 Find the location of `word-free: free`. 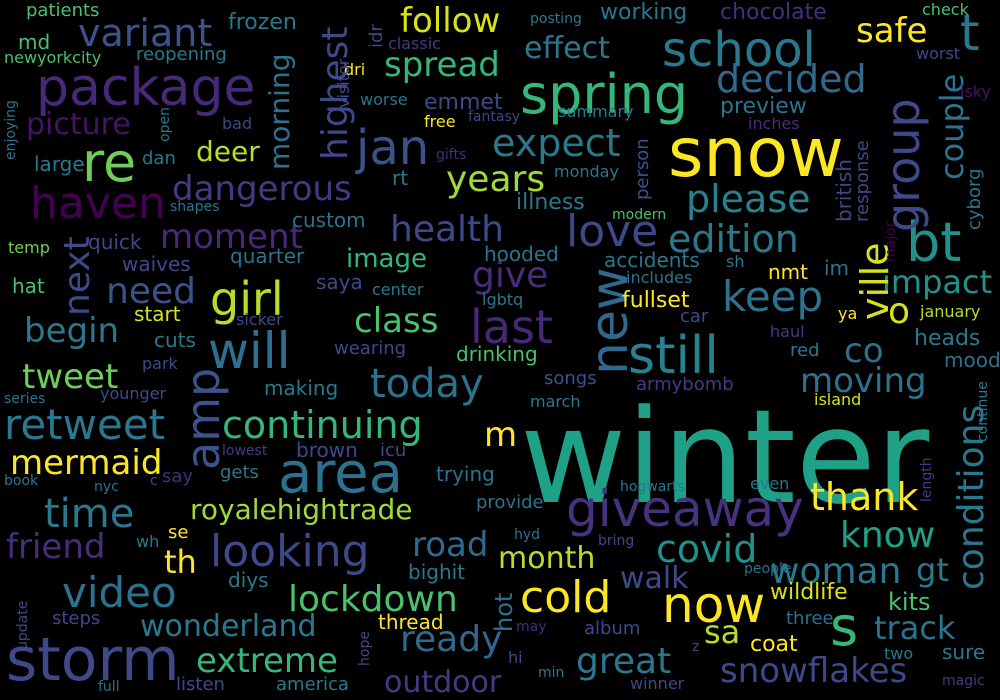

word-free: free is located at coordinates (440, 121).